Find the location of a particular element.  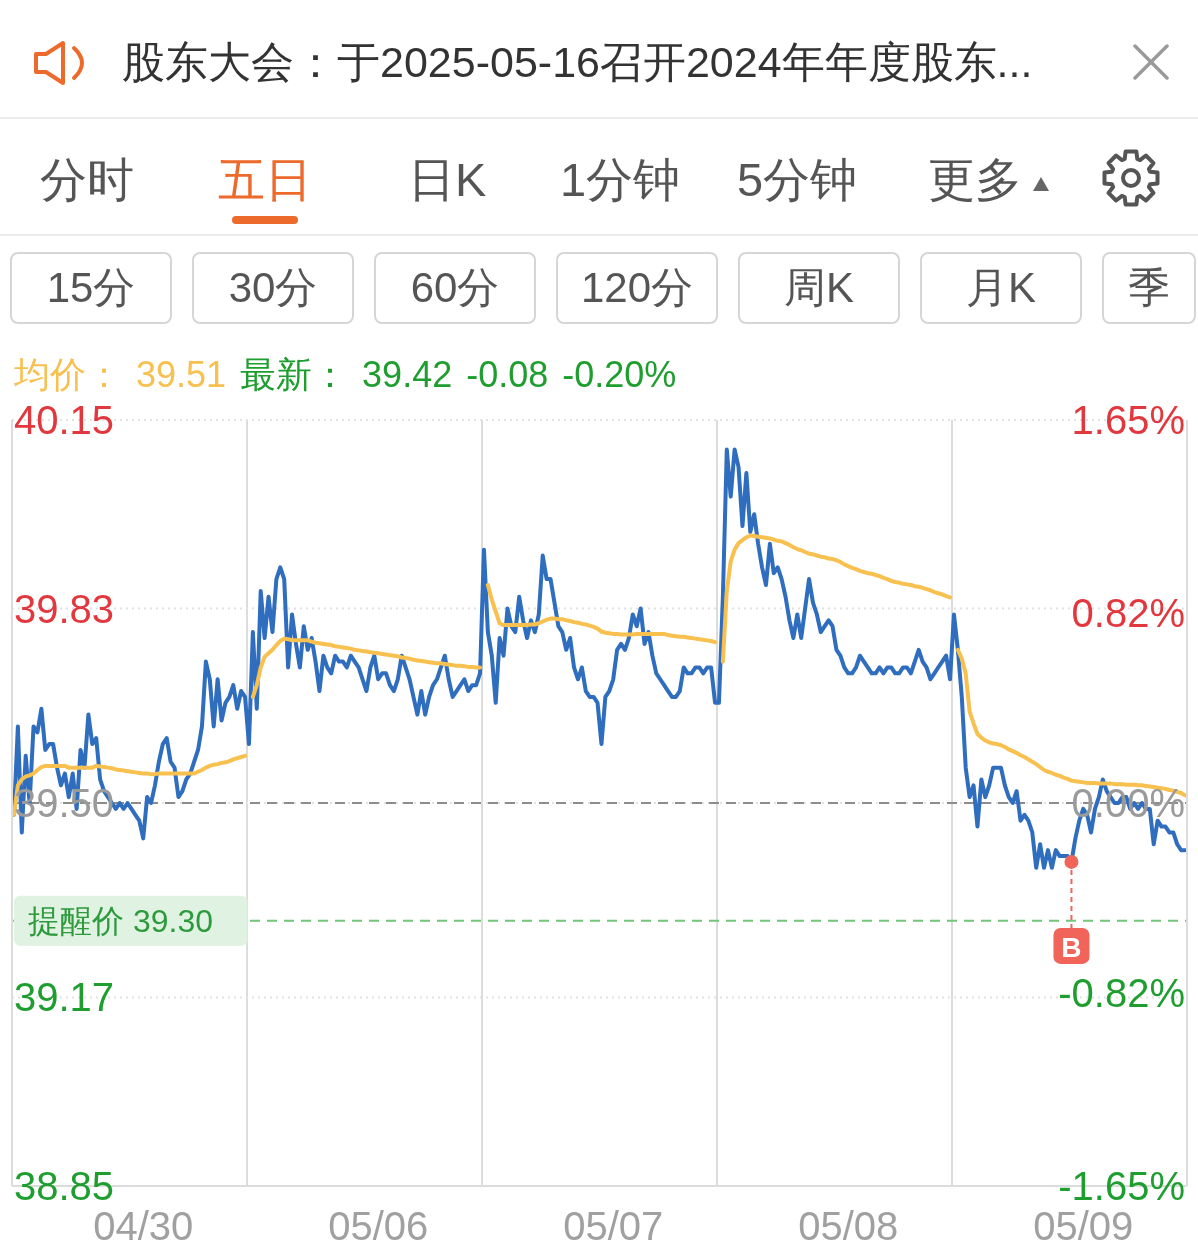

y2-tick-label: 1.65% is located at coordinates (1128, 420).